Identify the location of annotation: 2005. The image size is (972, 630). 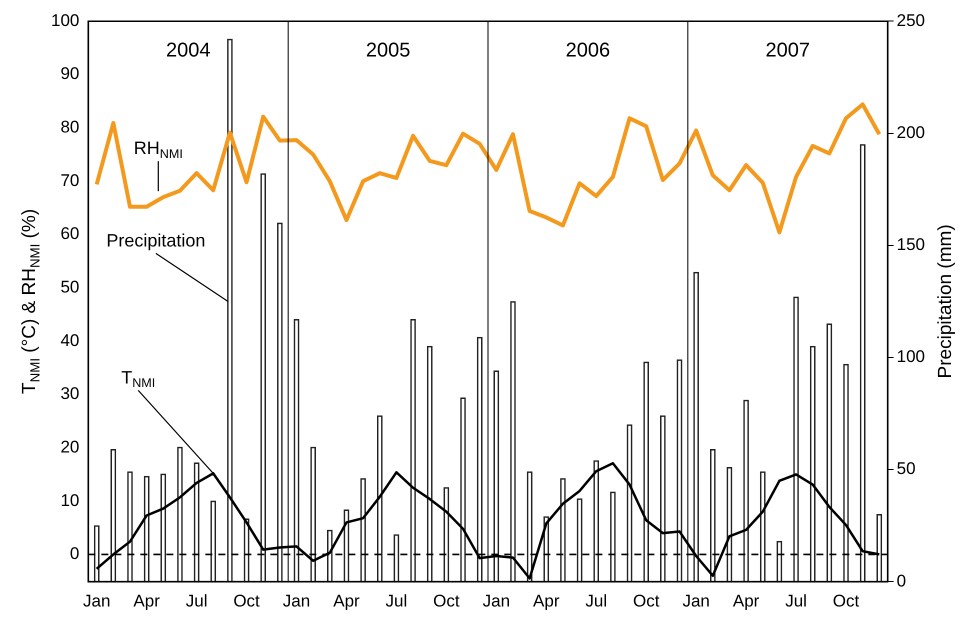
(388, 51).